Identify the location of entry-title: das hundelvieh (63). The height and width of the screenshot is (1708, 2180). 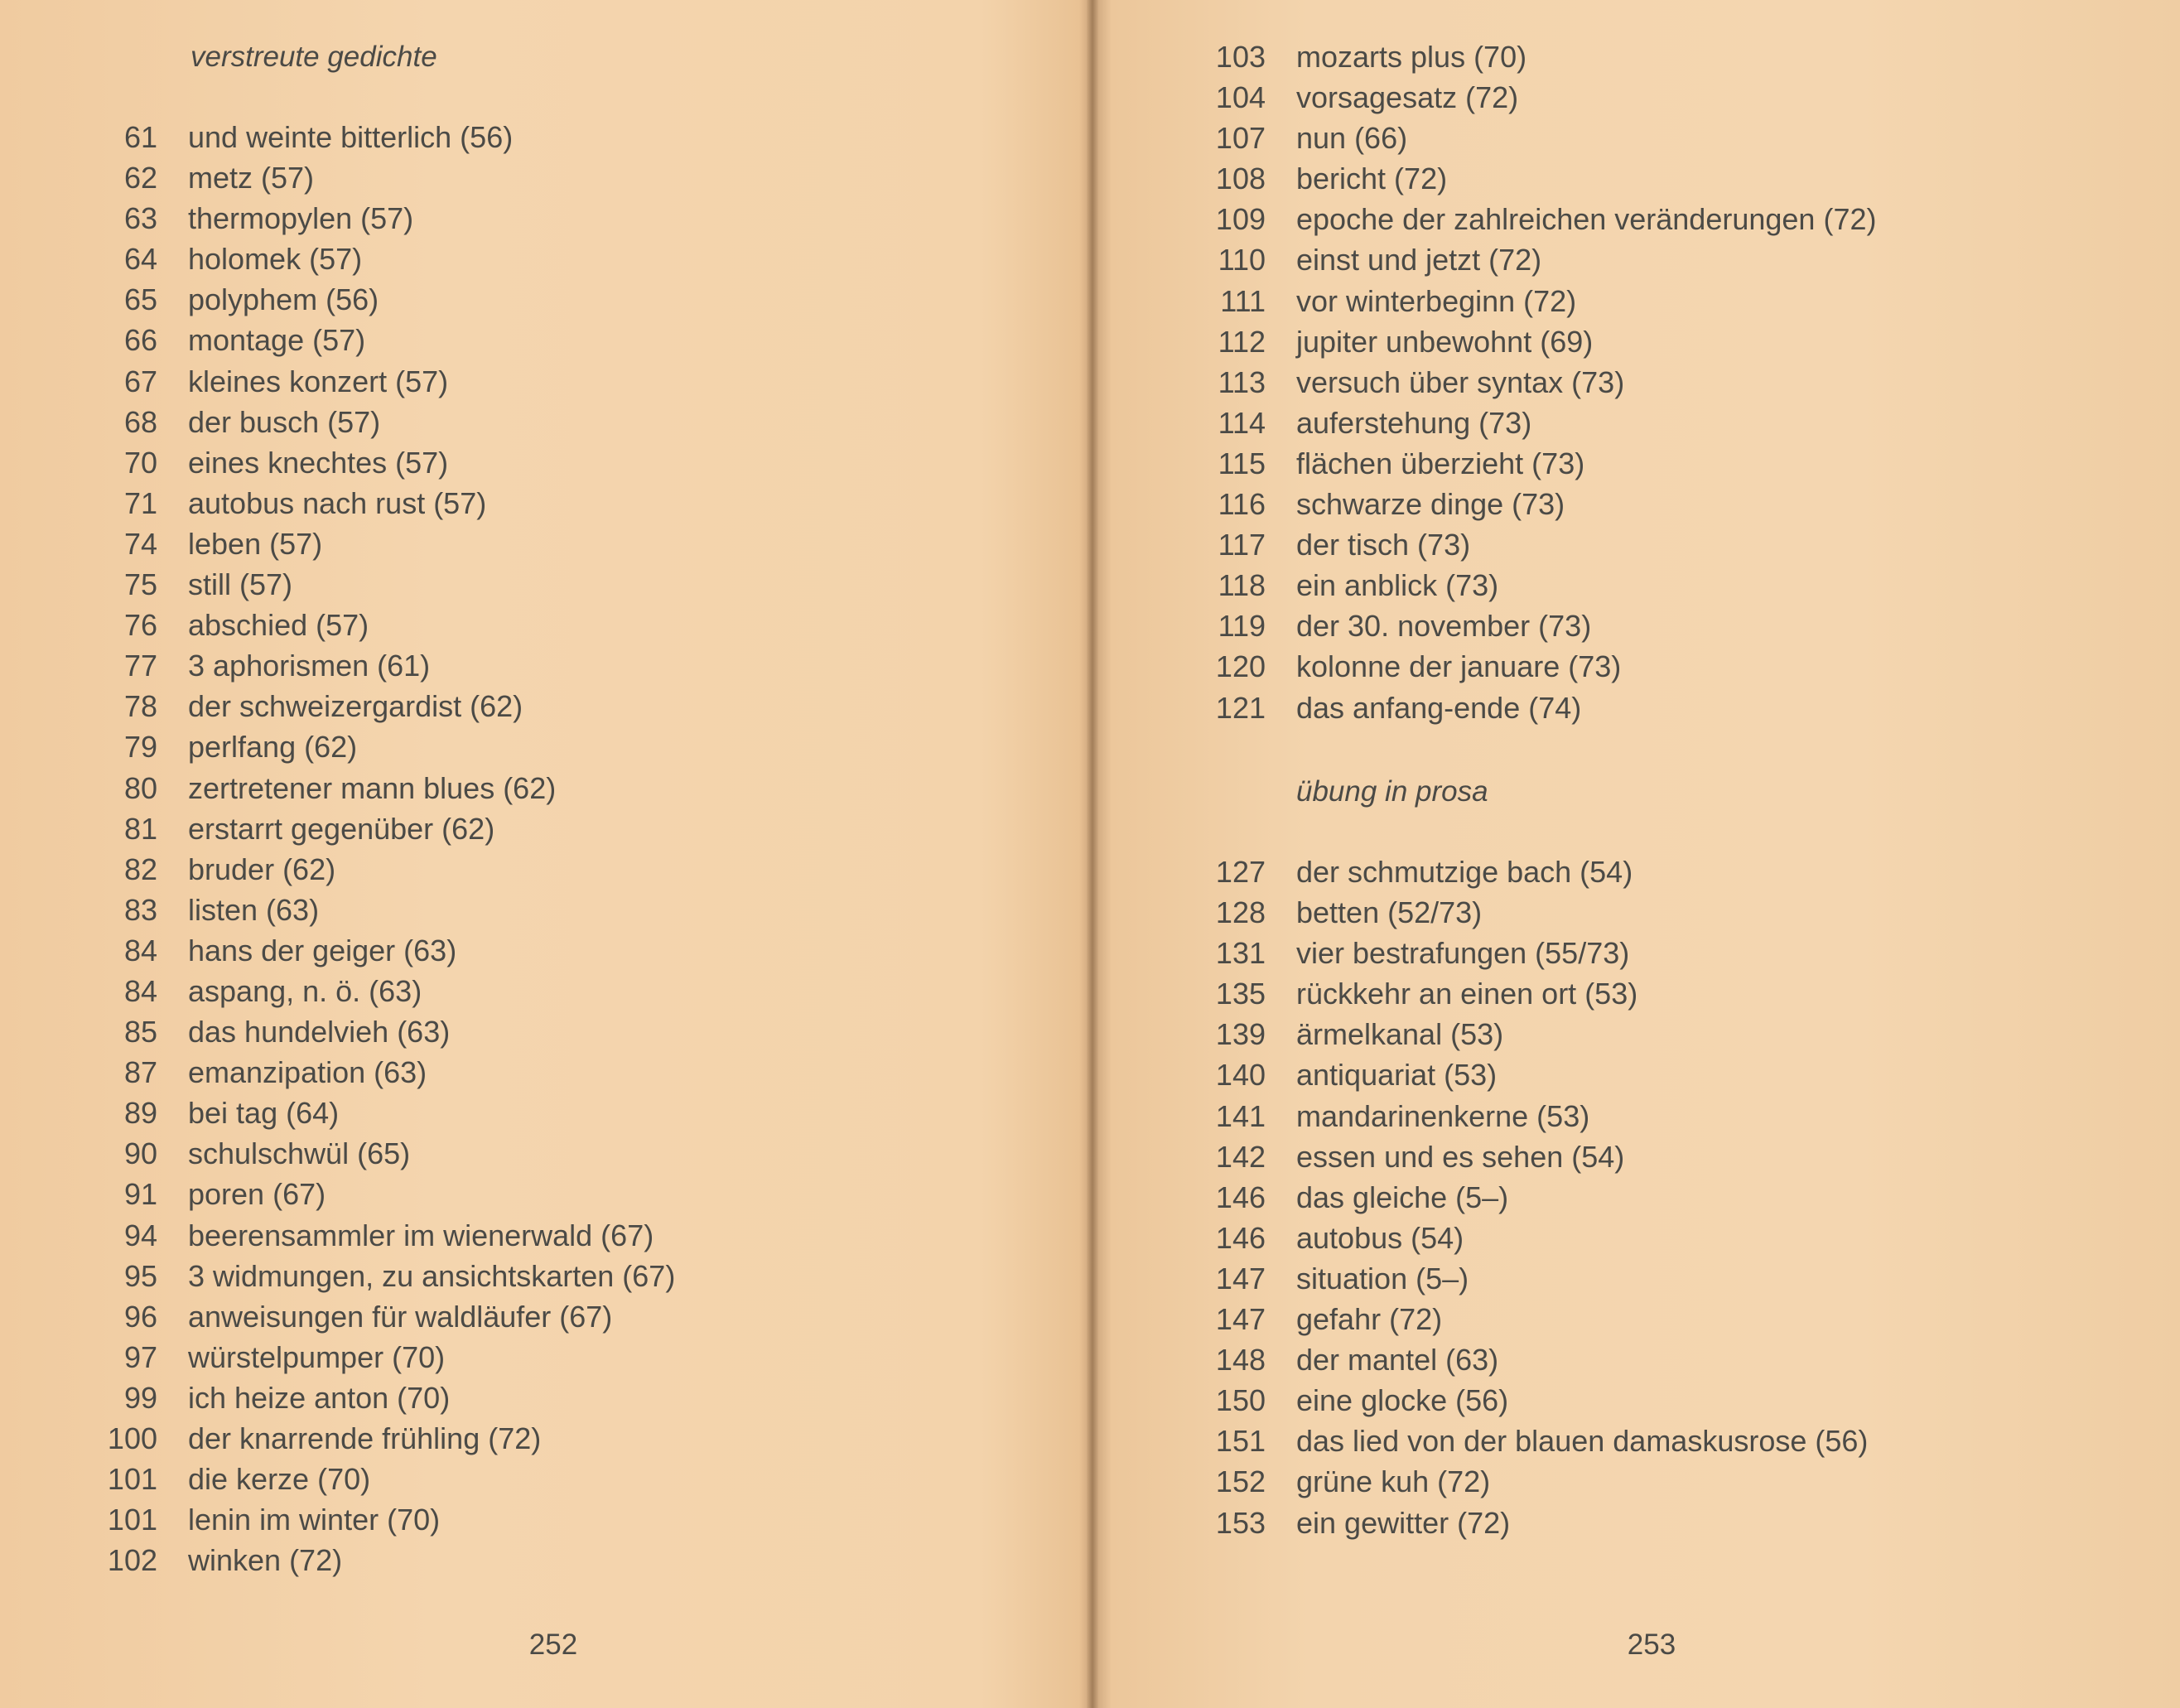
(319, 1032).